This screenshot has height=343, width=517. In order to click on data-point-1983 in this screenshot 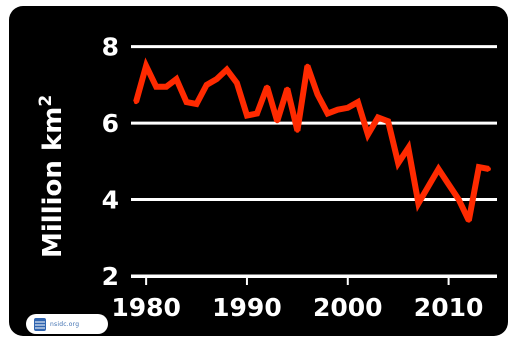, I will do `click(176, 79)`.